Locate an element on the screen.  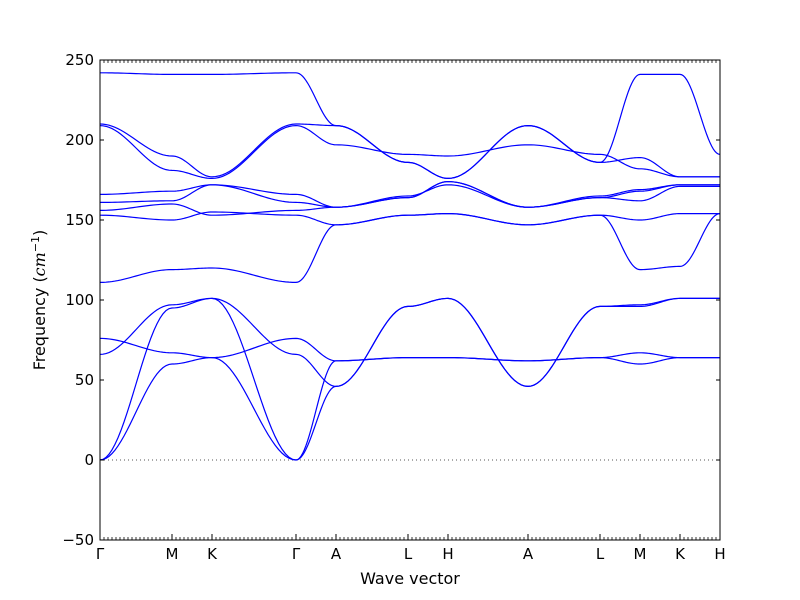
y-tick-label: 250 is located at coordinates (79, 60).